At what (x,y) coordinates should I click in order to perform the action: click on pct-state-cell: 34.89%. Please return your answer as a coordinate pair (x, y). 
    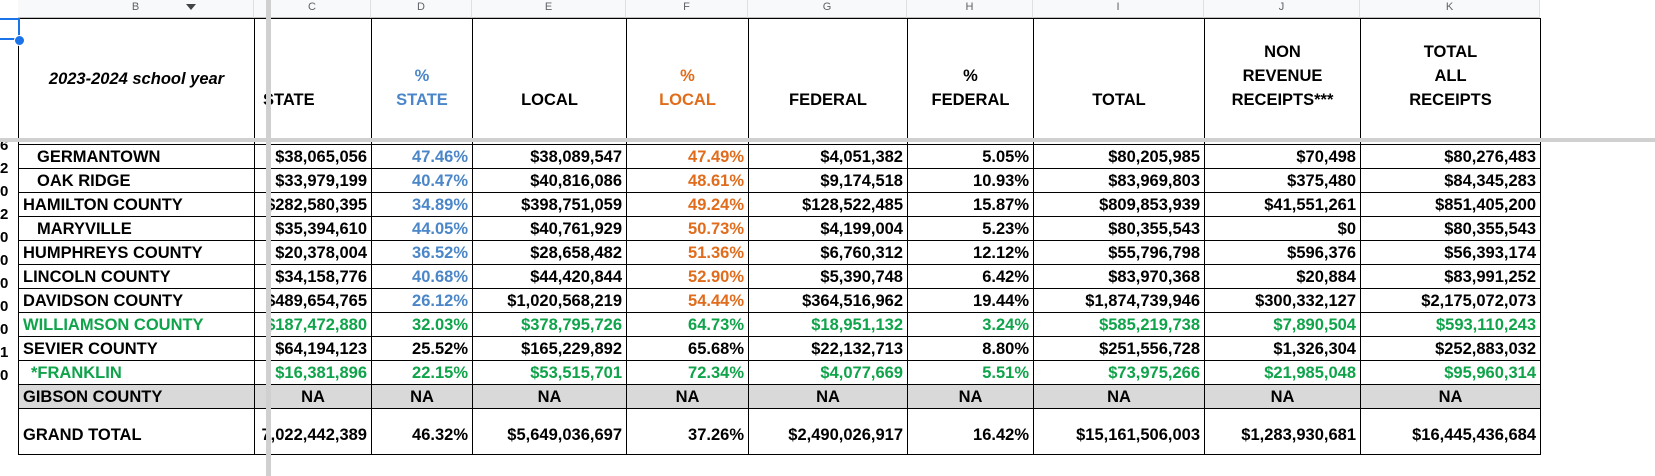
    Looking at the image, I should click on (422, 204).